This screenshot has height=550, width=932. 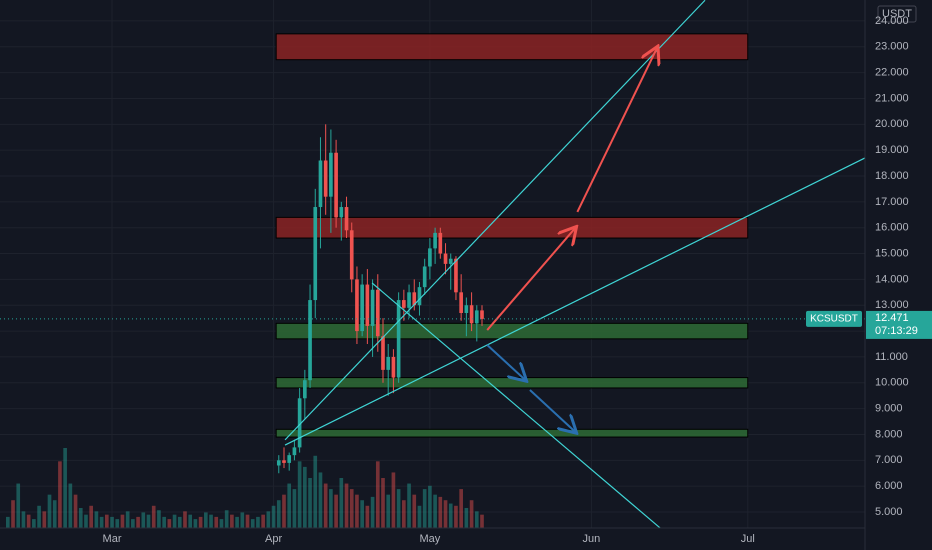 I want to click on x-tick-label: Jun, so click(x=592, y=539).